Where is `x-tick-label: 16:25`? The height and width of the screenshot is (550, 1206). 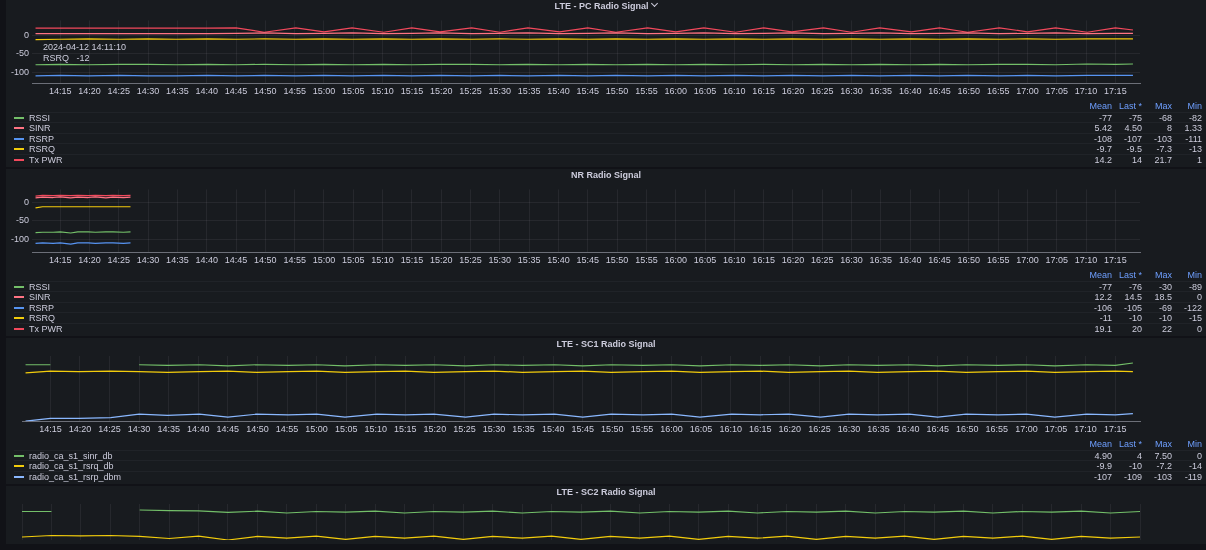 x-tick-label: 16:25 is located at coordinates (822, 91).